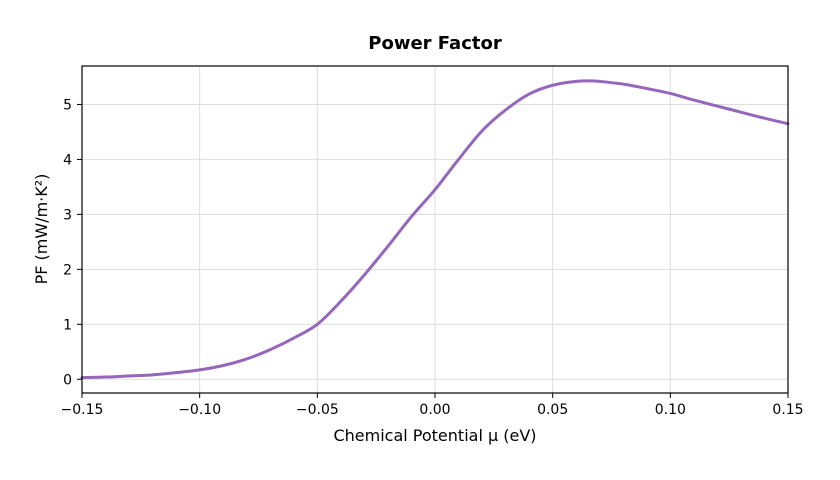  What do you see at coordinates (67, 325) in the screenshot?
I see `y-tick-label: 1` at bounding box center [67, 325].